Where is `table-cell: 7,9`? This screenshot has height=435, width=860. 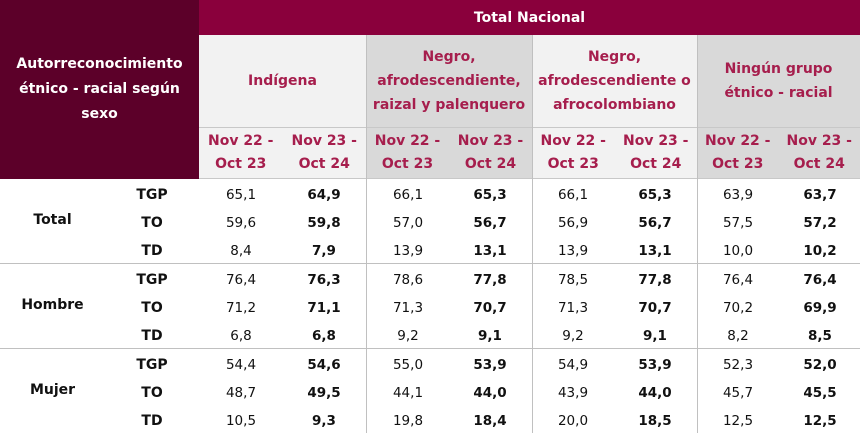 table-cell: 7,9 is located at coordinates (324, 251).